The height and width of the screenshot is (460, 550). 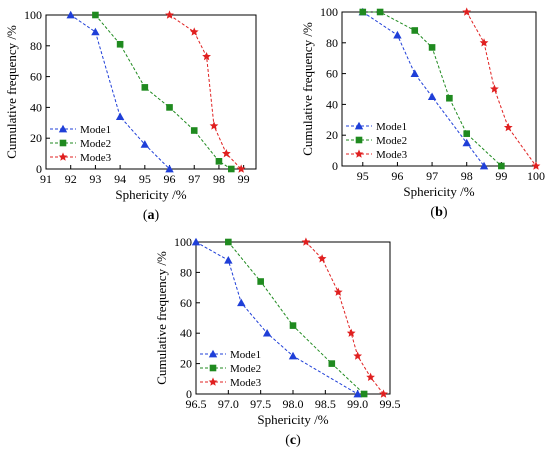 What do you see at coordinates (260, 404) in the screenshot?
I see `x-tick-label: 97.5` at bounding box center [260, 404].